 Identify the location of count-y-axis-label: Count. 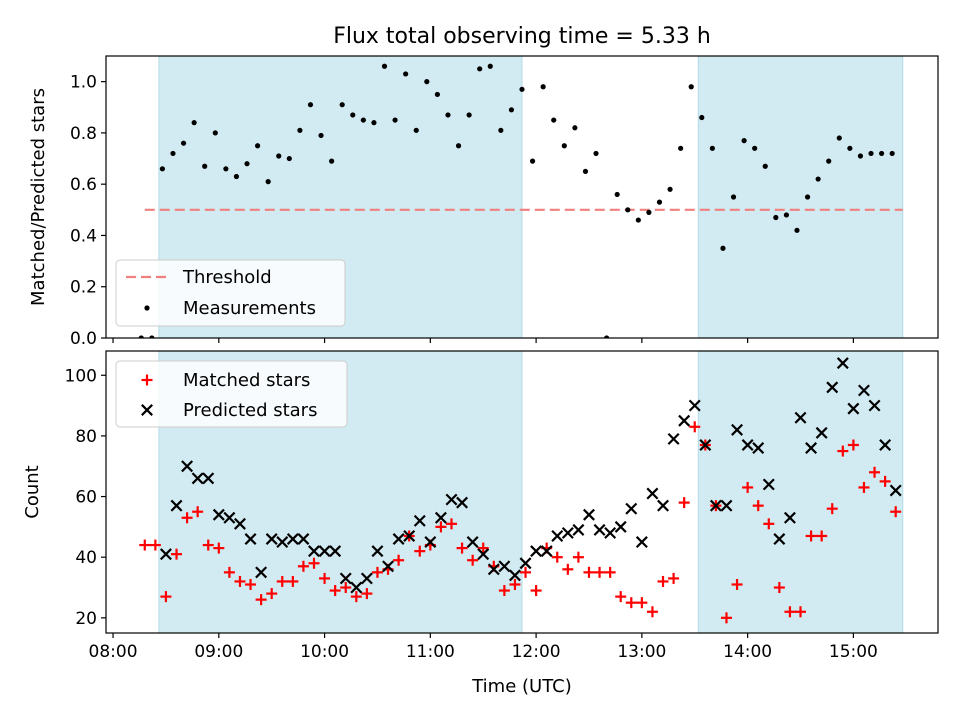
(32, 491).